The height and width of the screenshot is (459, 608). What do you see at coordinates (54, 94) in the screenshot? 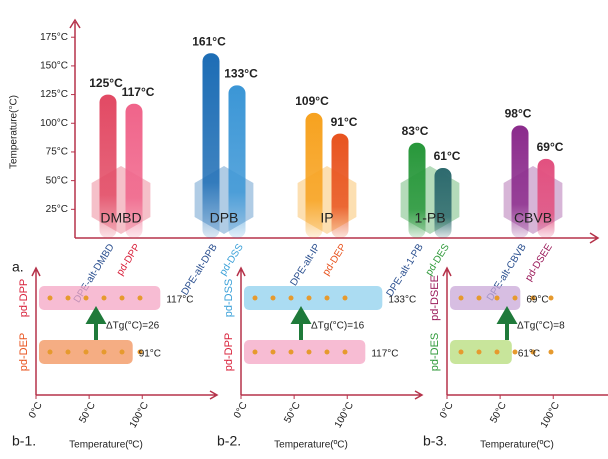
I see `y-tick-label: 125°C` at bounding box center [54, 94].